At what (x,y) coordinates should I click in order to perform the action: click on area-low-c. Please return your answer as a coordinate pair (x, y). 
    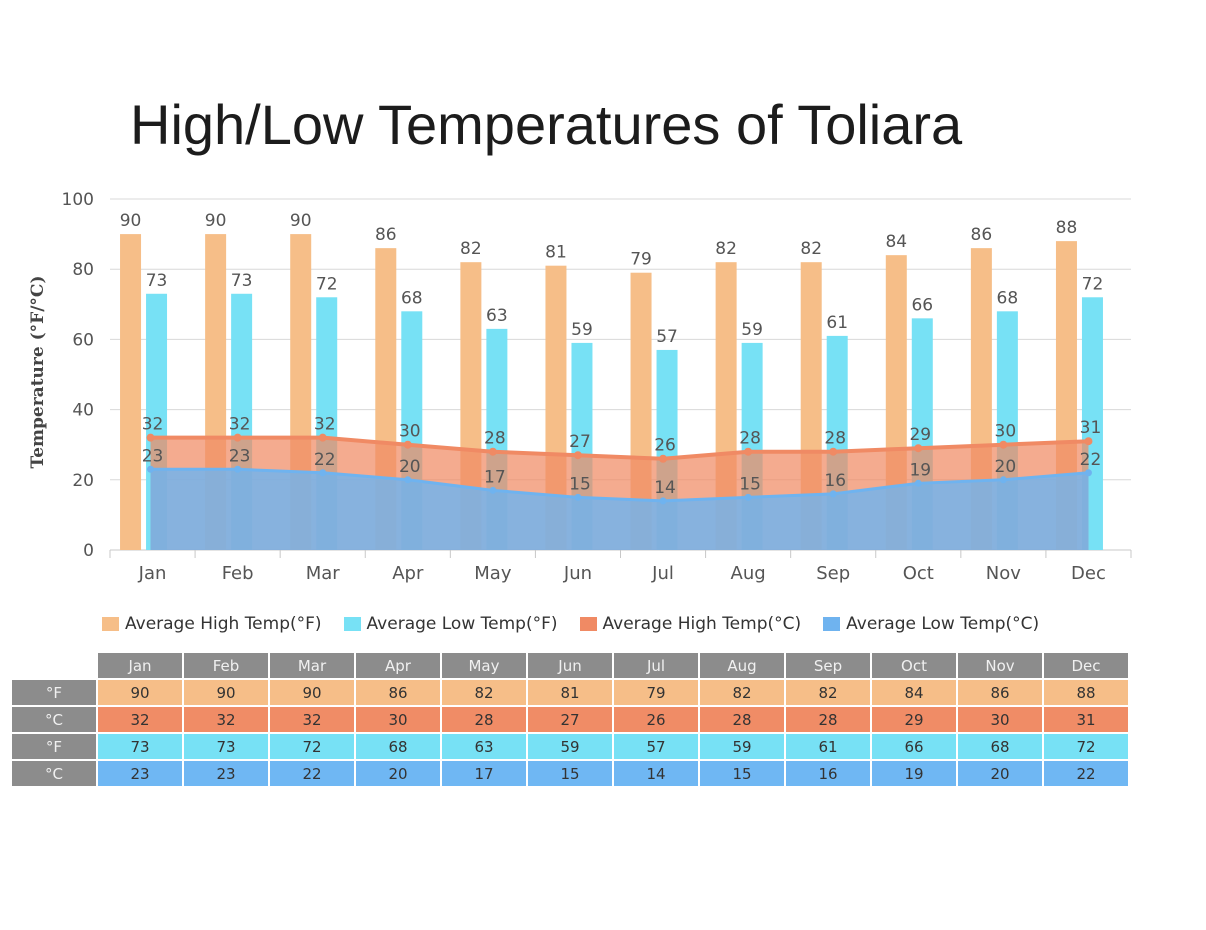
    Looking at the image, I should click on (619, 509).